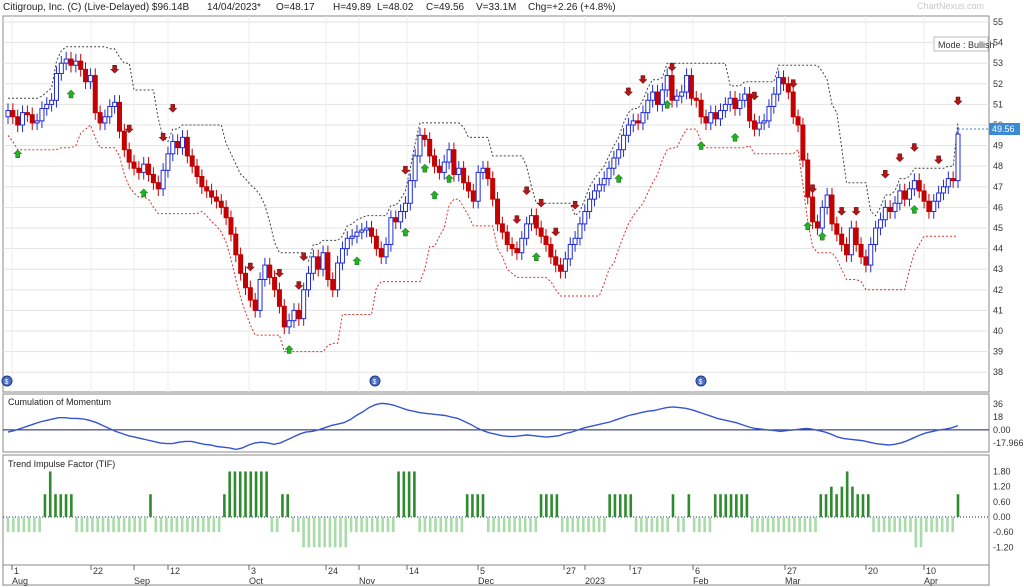 This screenshot has width=1024, height=587. I want to click on mode-box, so click(961, 44).